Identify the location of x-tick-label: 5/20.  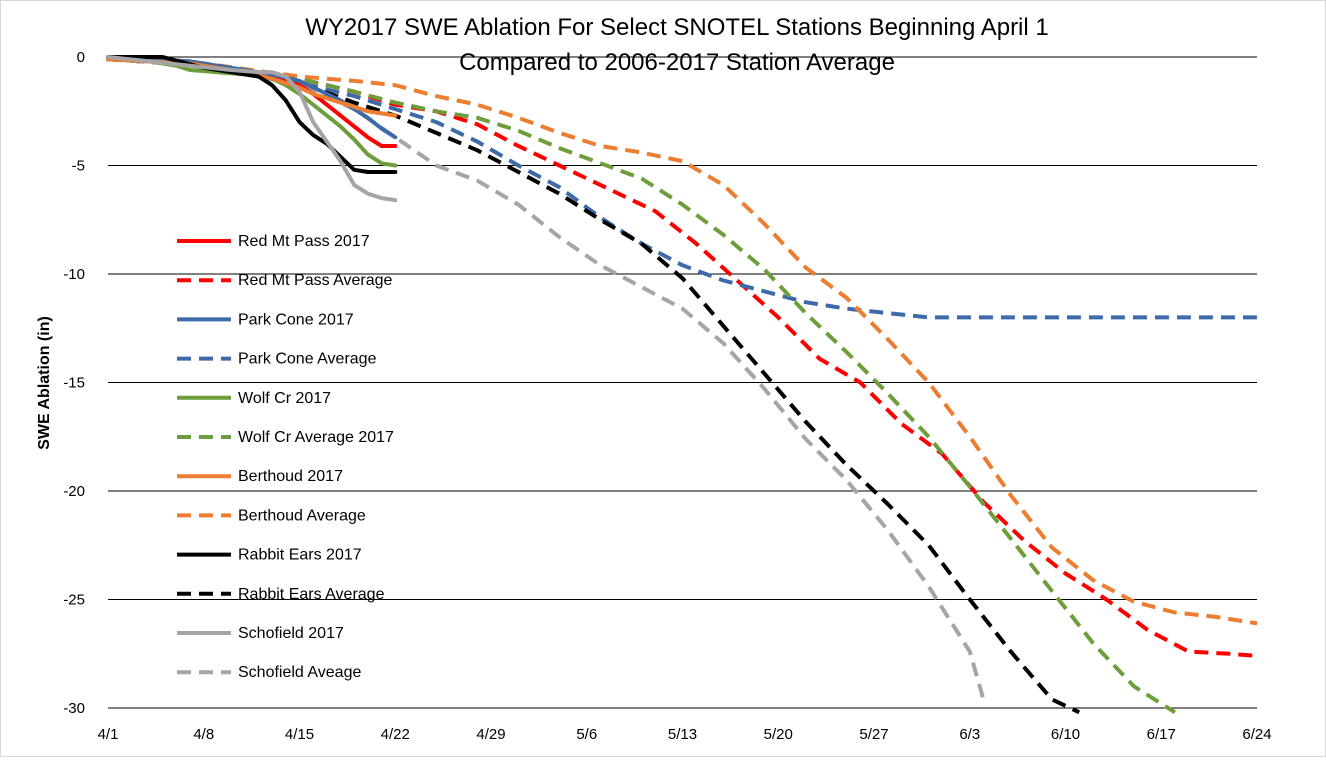
(778, 734).